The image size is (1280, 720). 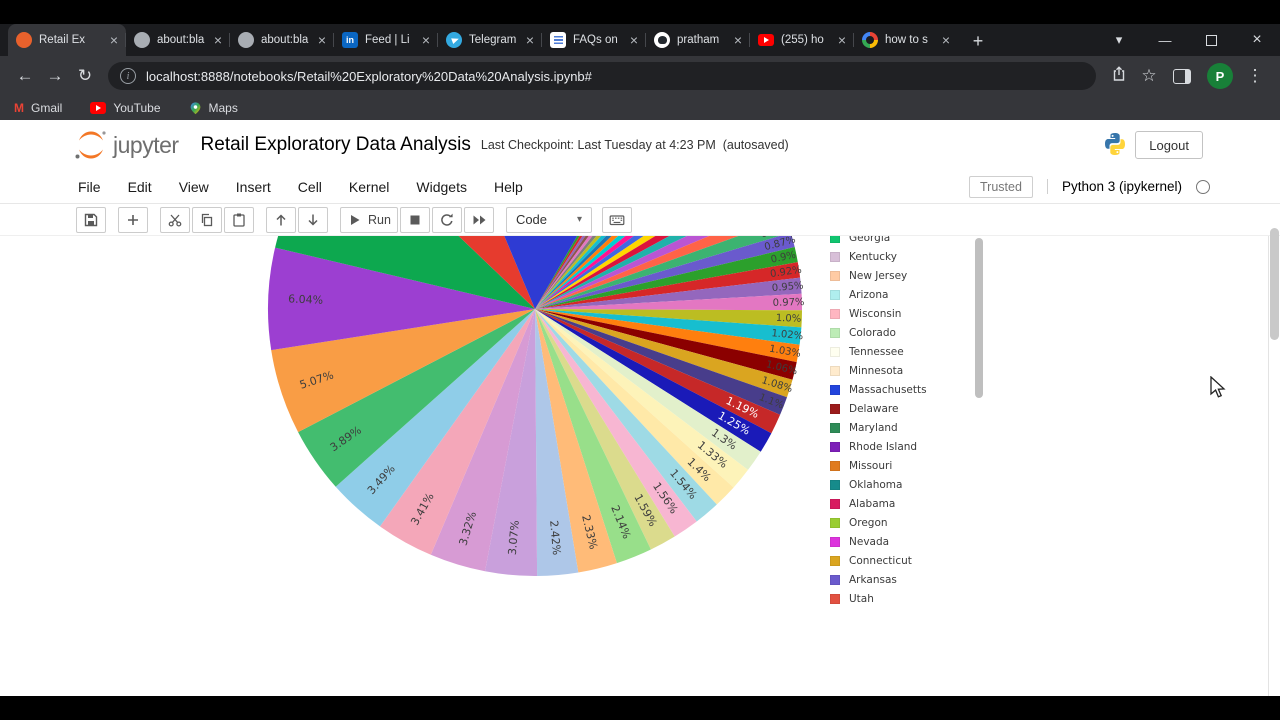 I want to click on minimize-button: —, so click(x=1165, y=40).